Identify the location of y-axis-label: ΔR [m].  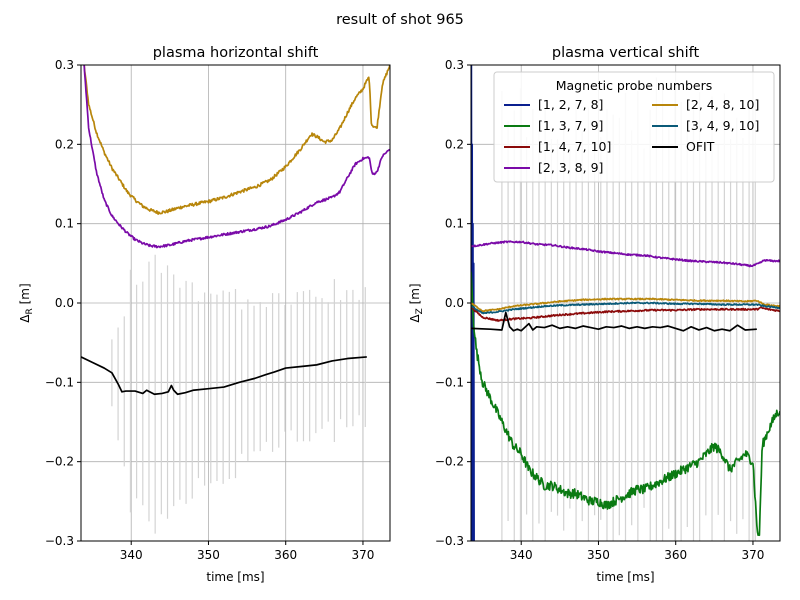
(26, 302).